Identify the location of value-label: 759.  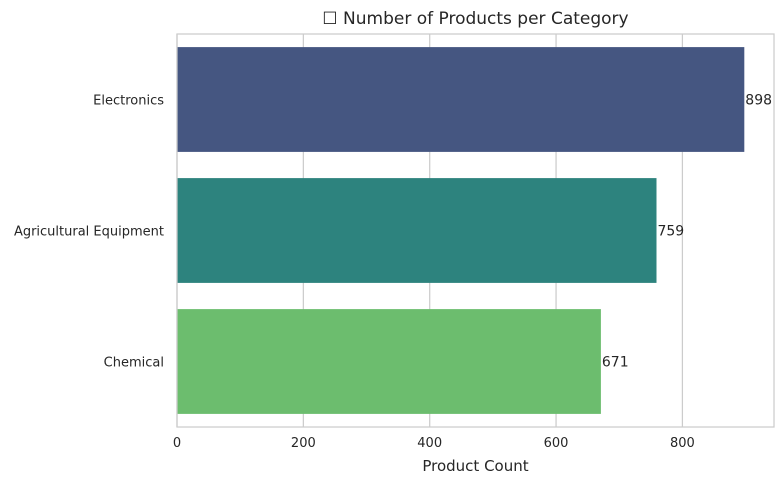
(670, 232).